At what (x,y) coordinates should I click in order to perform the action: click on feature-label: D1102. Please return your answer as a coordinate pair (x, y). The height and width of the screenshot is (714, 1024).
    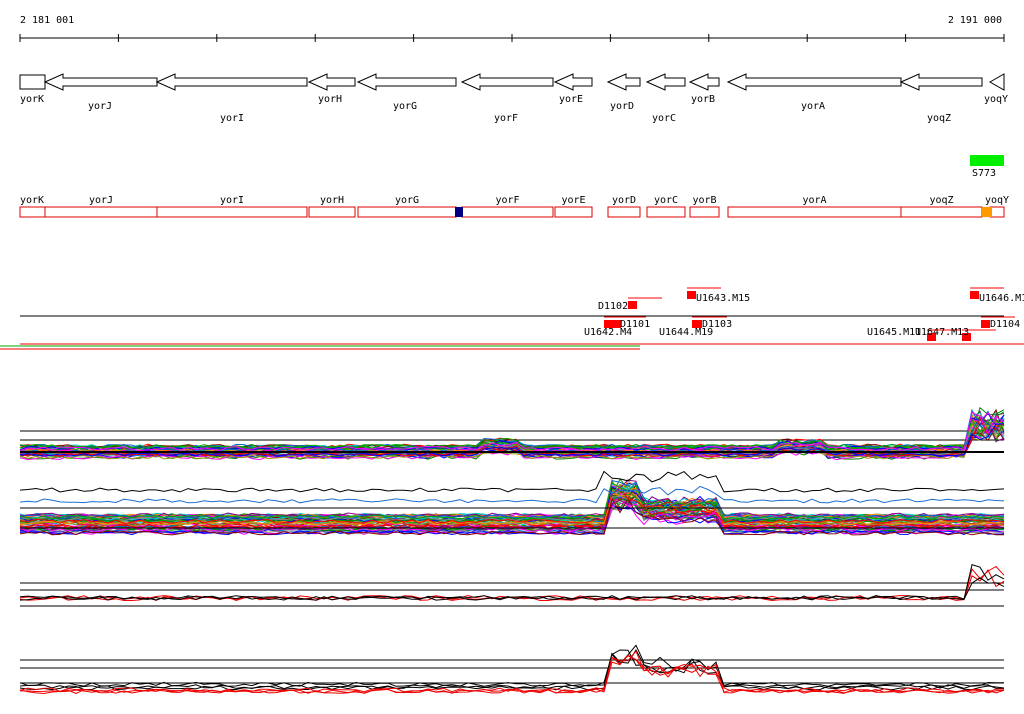
    Looking at the image, I should click on (613, 306).